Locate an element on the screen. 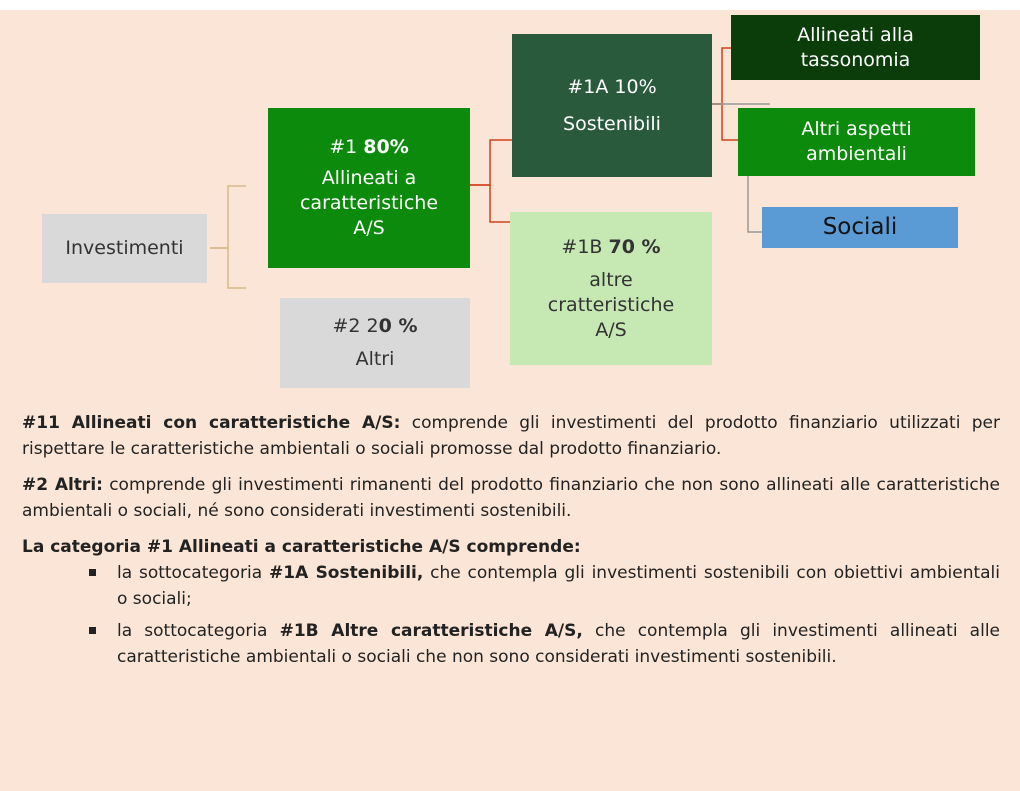 The height and width of the screenshot is (791, 1020). node: #1B 70 % altre cratteristiche A/S is located at coordinates (611, 288).